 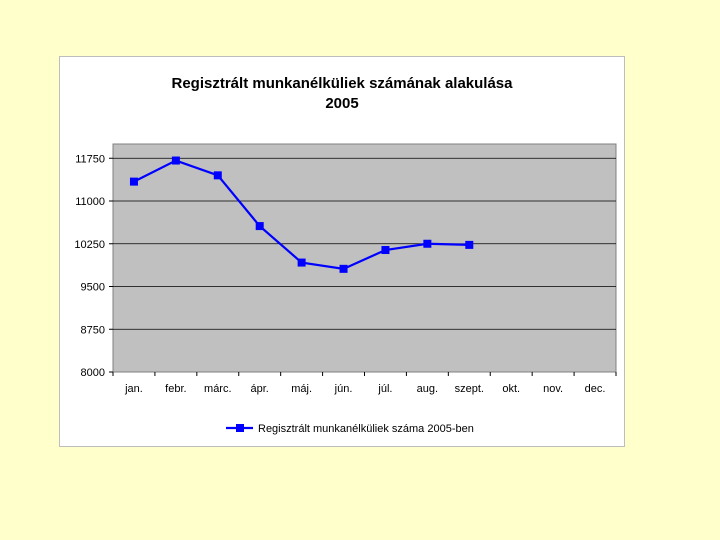 I want to click on y-tick-label: 8000, so click(x=93, y=373).